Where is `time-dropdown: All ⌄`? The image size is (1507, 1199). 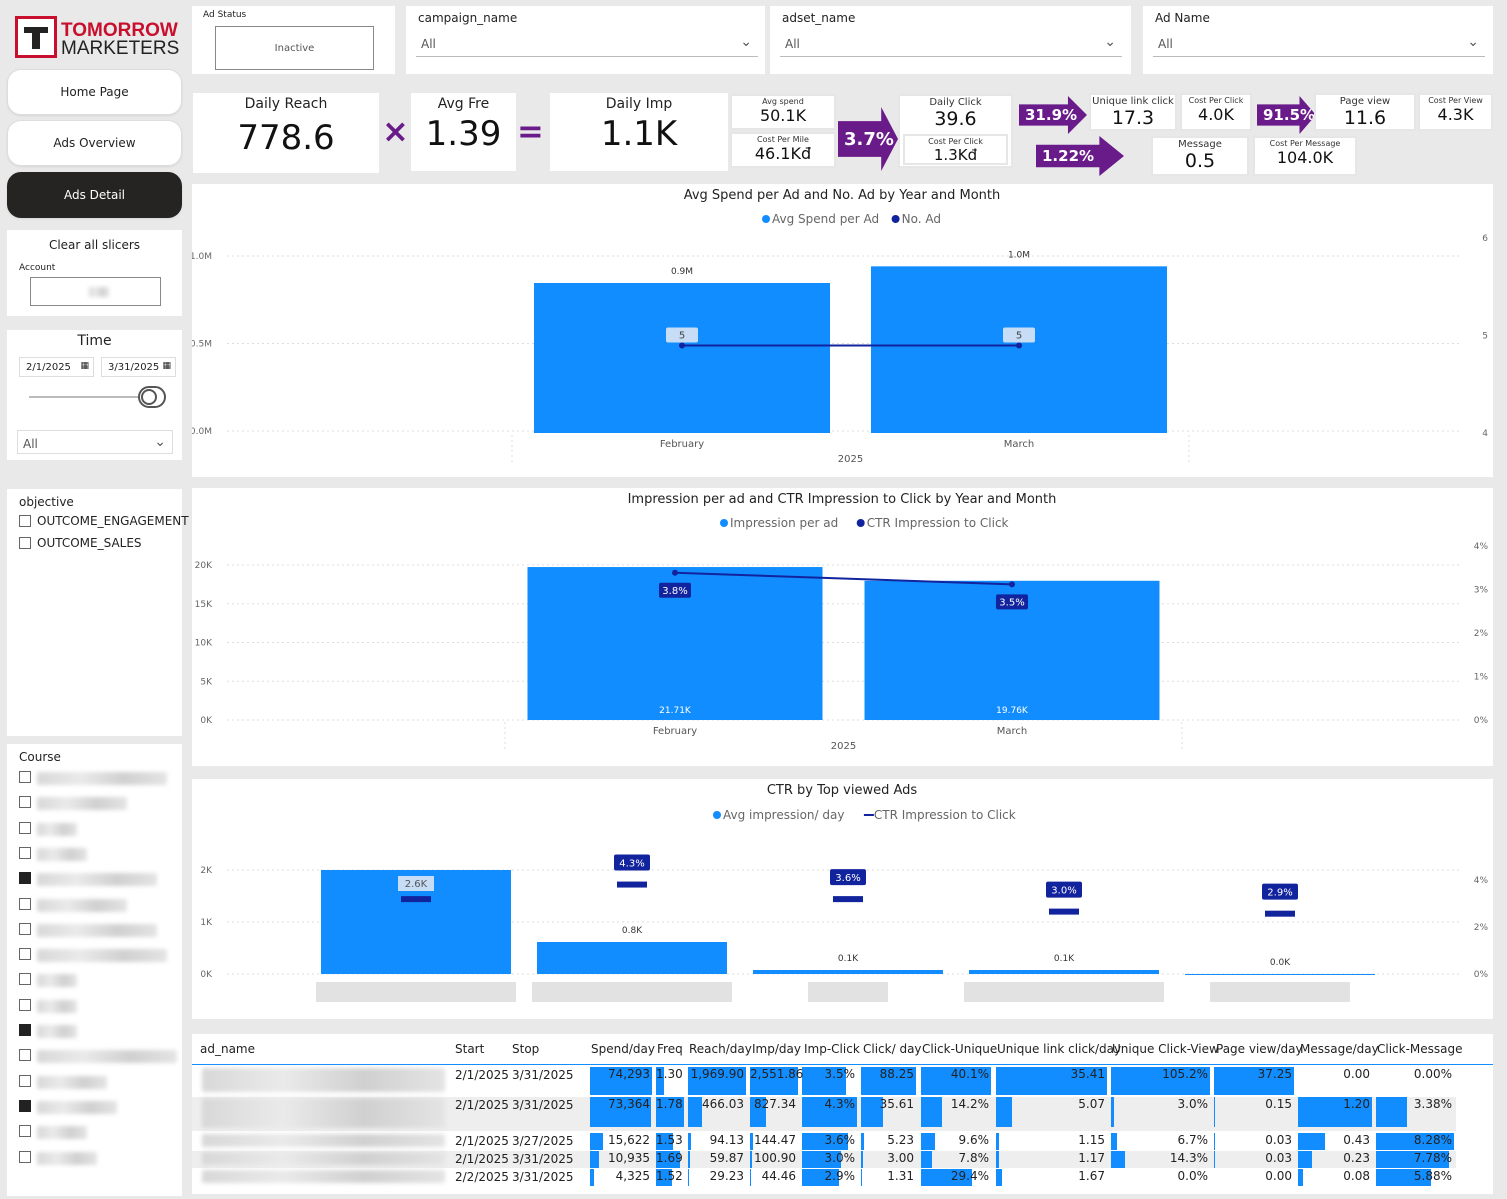
time-dropdown: All ⌄ is located at coordinates (95, 442).